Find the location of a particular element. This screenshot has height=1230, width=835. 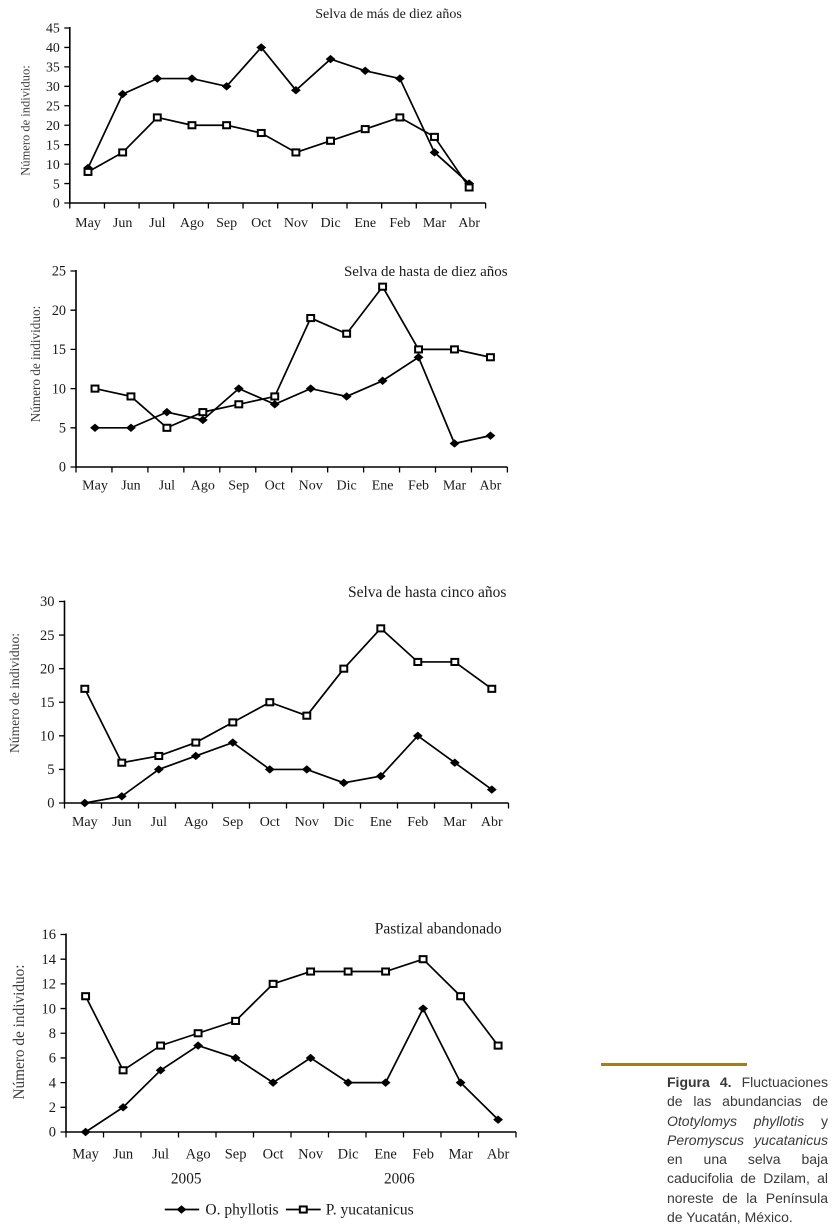

svg-text: 8 is located at coordinates (52, 1034).